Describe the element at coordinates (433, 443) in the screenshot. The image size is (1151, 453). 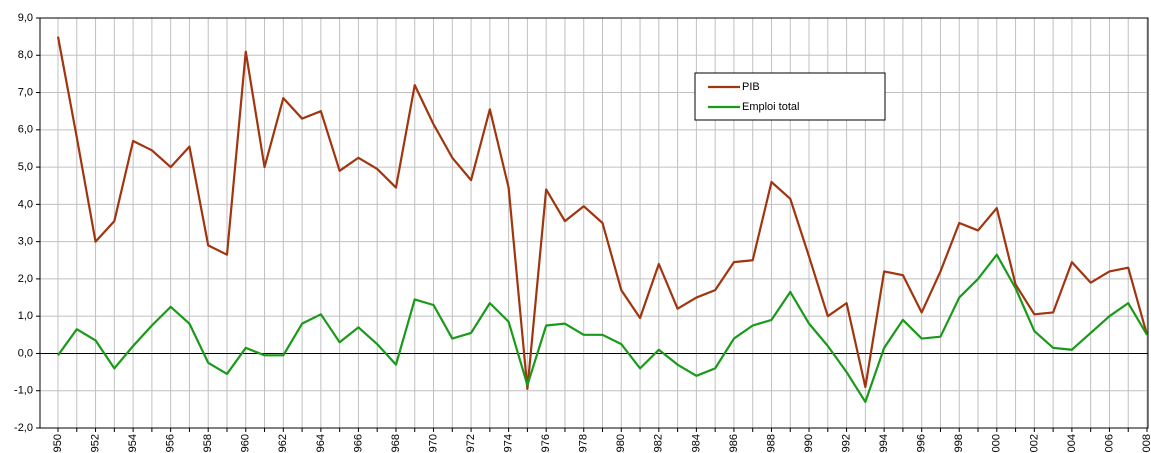
I see `x-tick-label: 1970` at that location.